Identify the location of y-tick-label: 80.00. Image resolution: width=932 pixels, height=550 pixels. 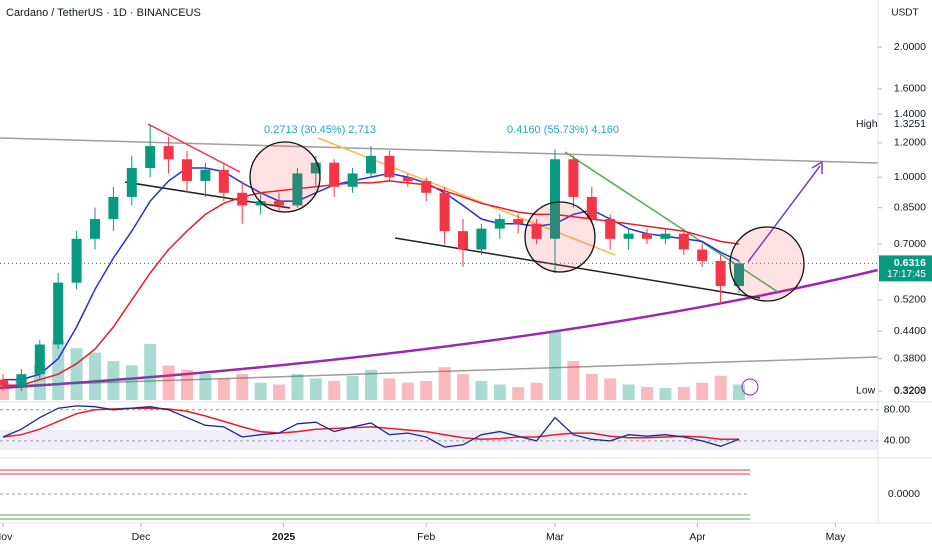
(897, 410).